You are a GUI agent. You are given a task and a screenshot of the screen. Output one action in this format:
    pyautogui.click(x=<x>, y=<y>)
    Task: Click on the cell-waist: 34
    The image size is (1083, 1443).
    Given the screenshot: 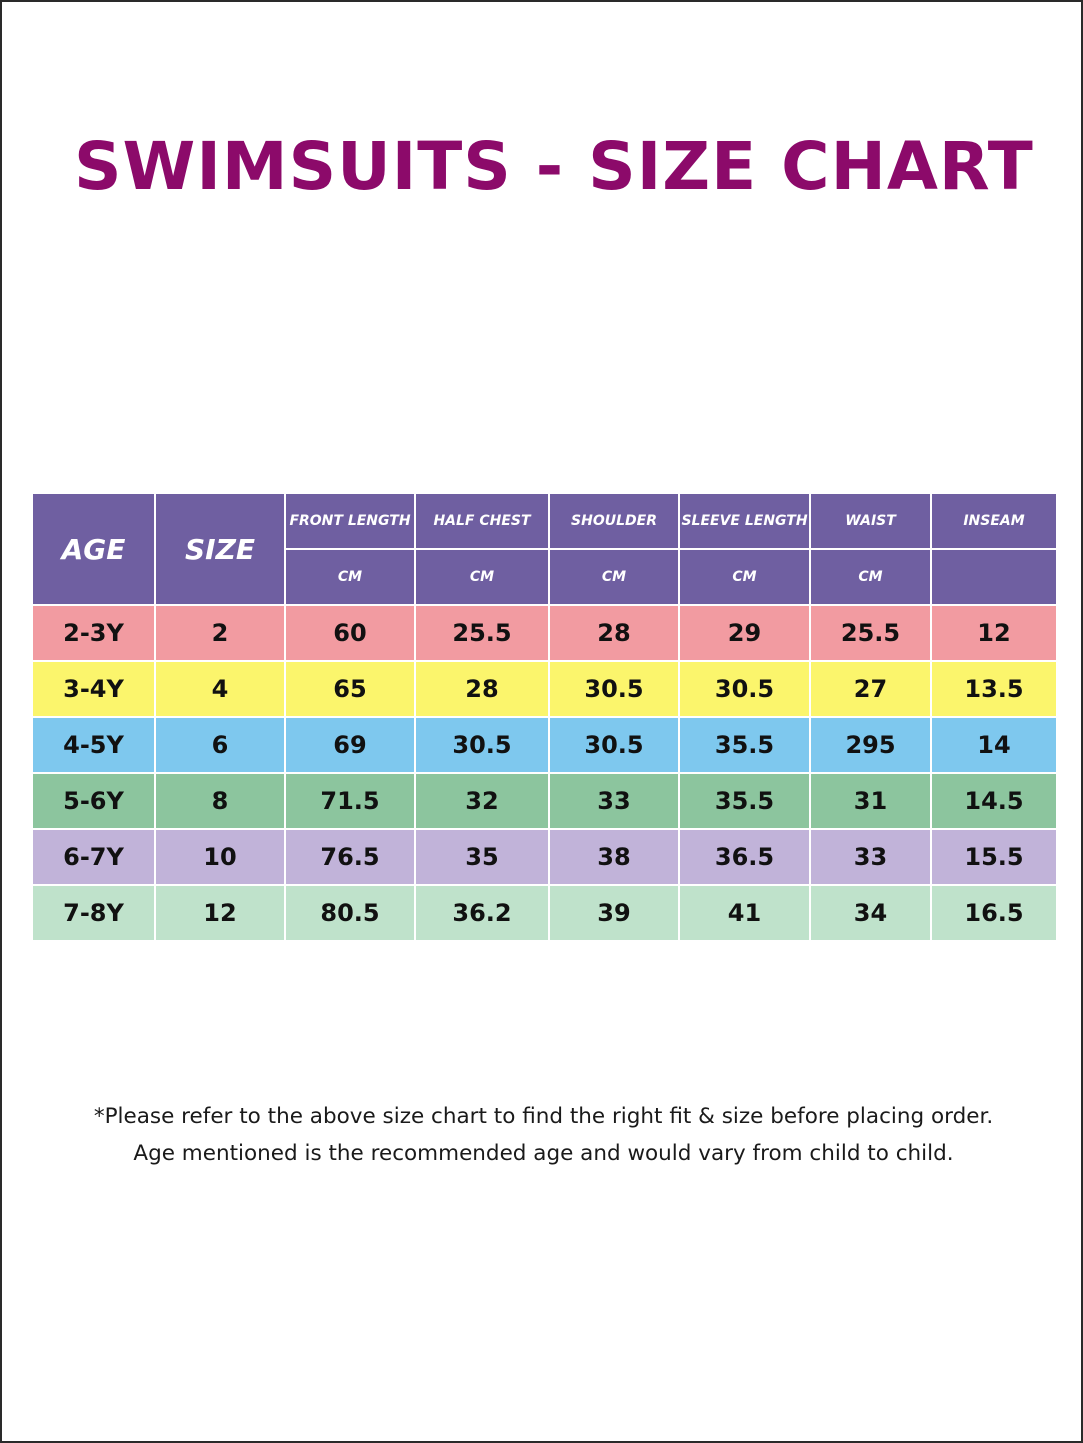 What is the action you would take?
    pyautogui.click(x=870, y=913)
    